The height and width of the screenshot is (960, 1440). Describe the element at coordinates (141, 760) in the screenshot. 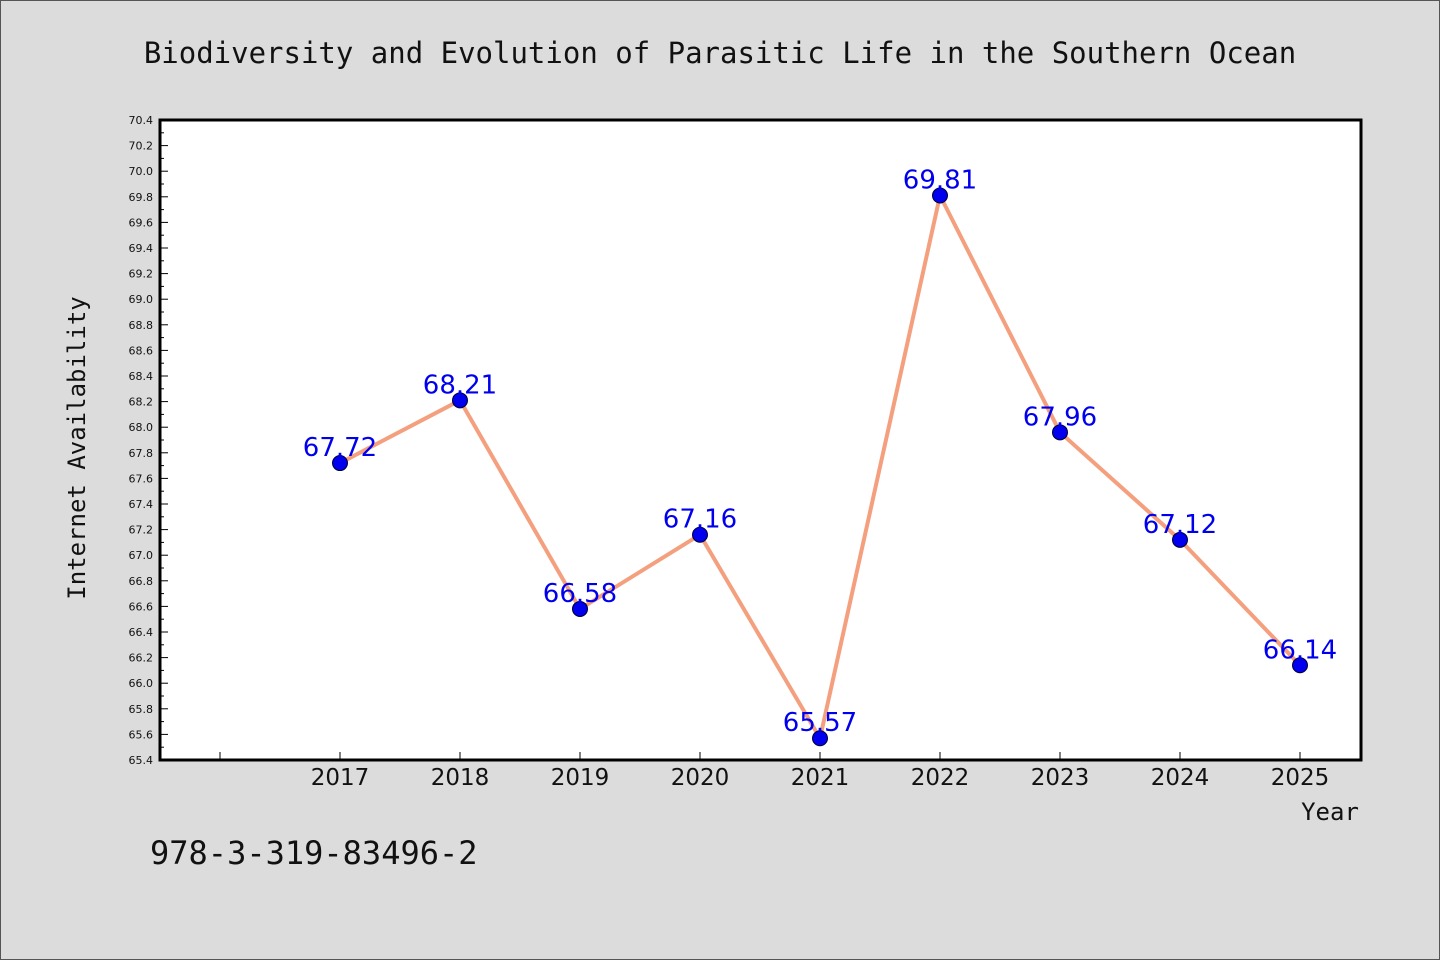

I see `y-tick-label: 65.4` at that location.